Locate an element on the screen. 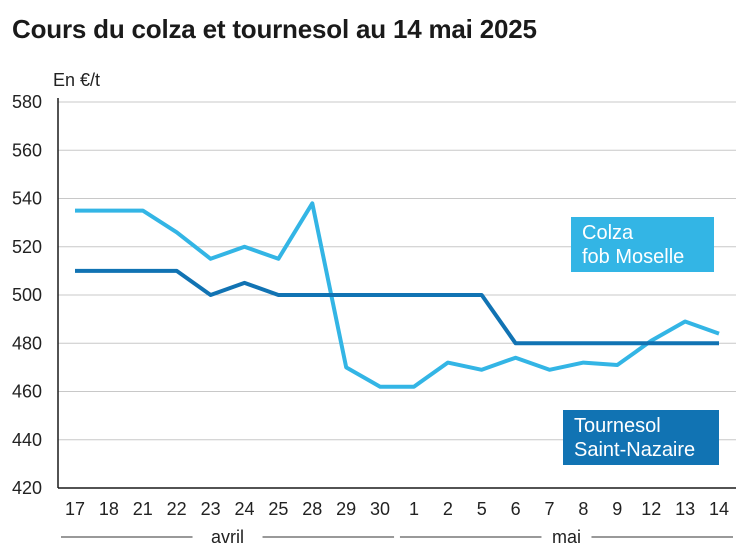  legend-colza: Colza fob Moselle is located at coordinates (642, 244).